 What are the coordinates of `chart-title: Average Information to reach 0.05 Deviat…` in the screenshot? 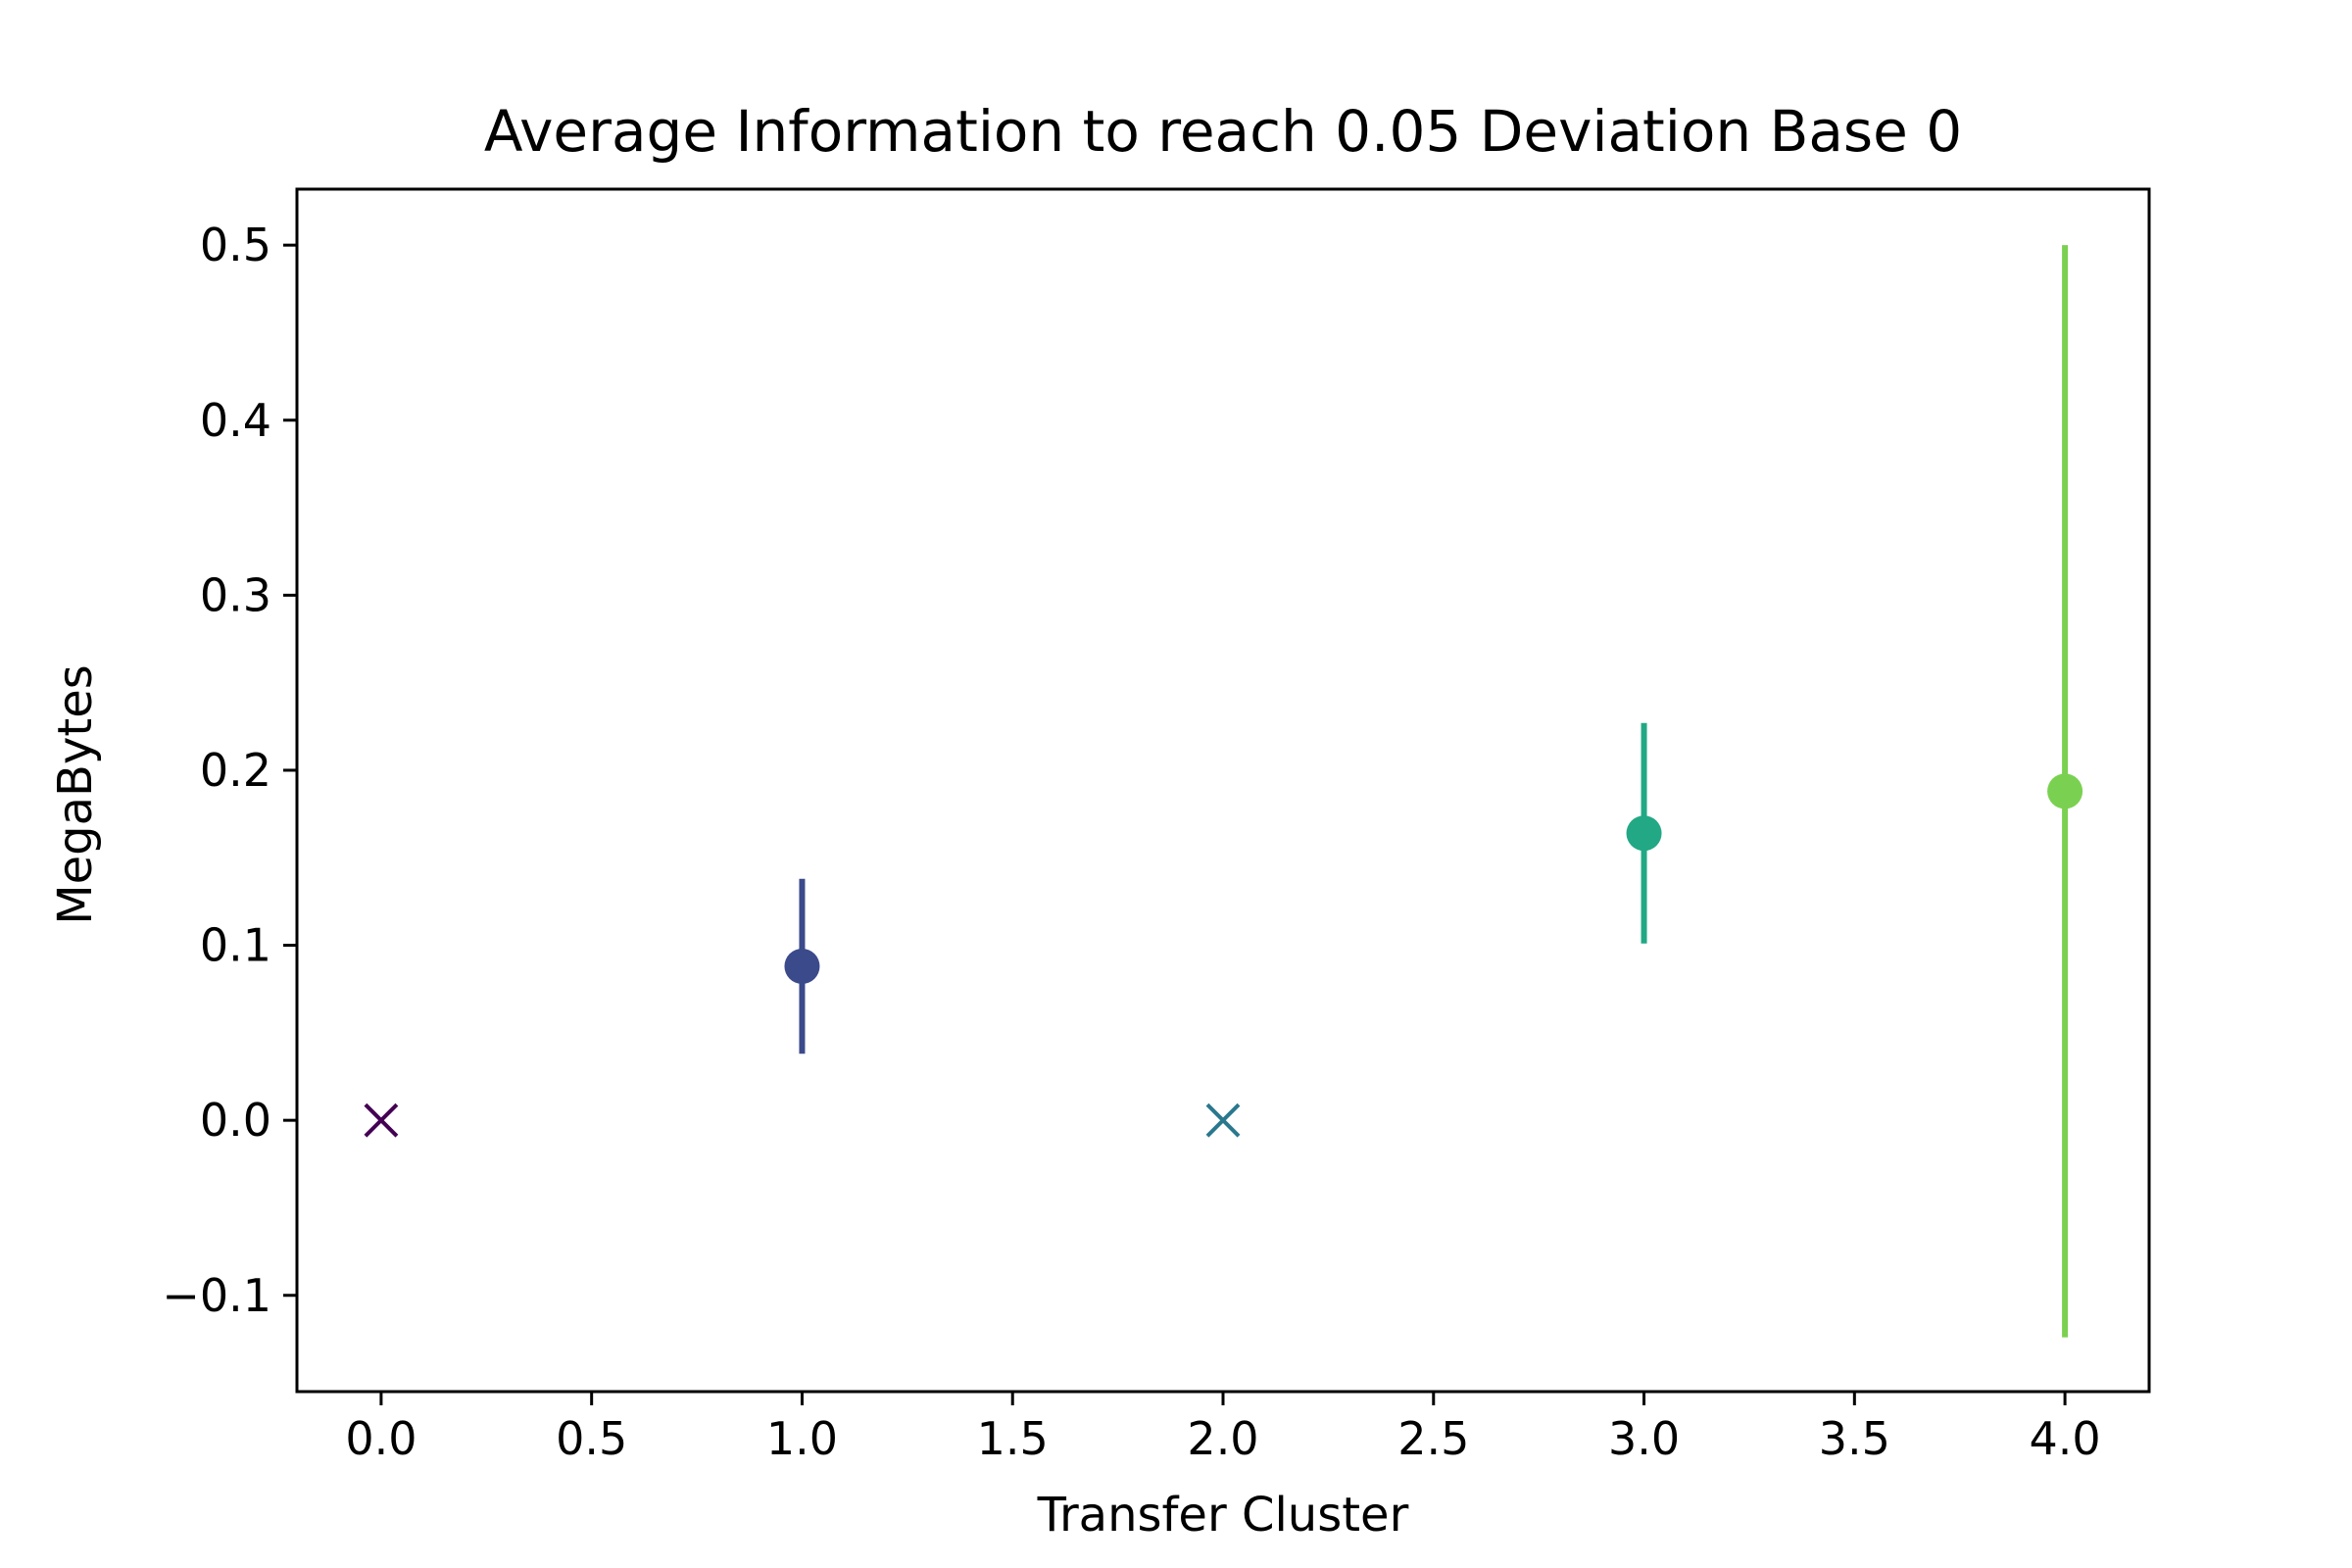 It's located at (1223, 131).